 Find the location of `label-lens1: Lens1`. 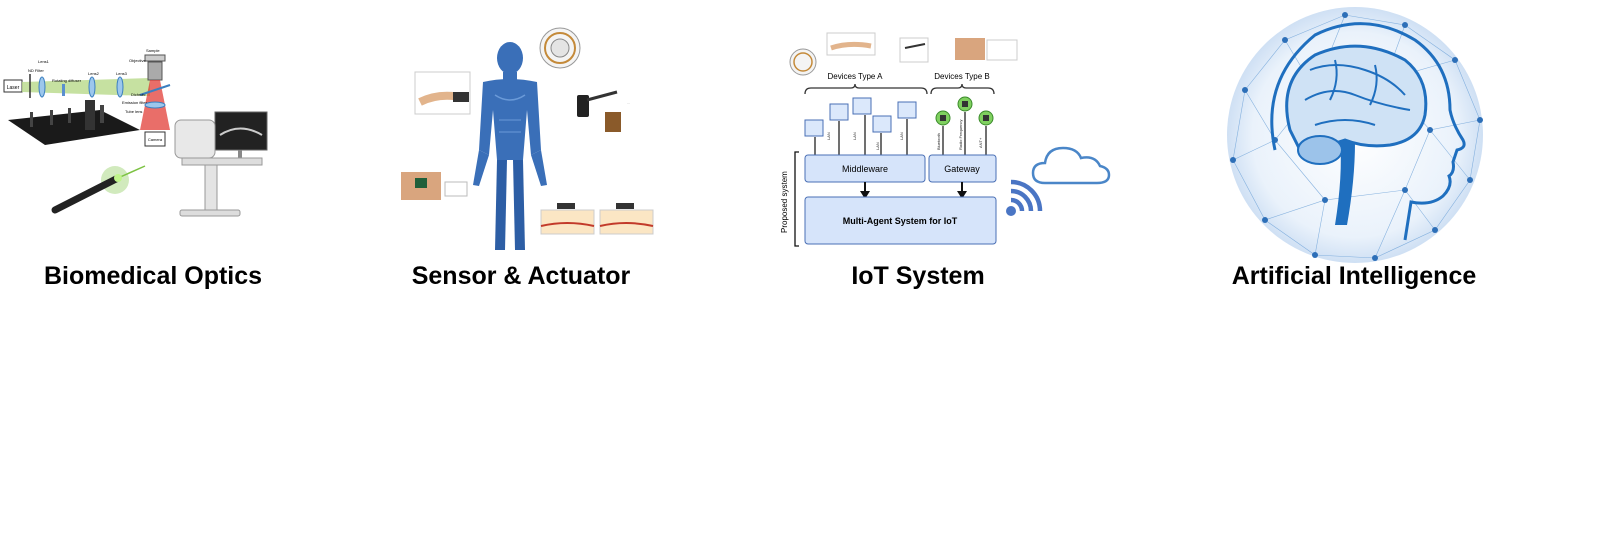

label-lens1: Lens1 is located at coordinates (44, 61).